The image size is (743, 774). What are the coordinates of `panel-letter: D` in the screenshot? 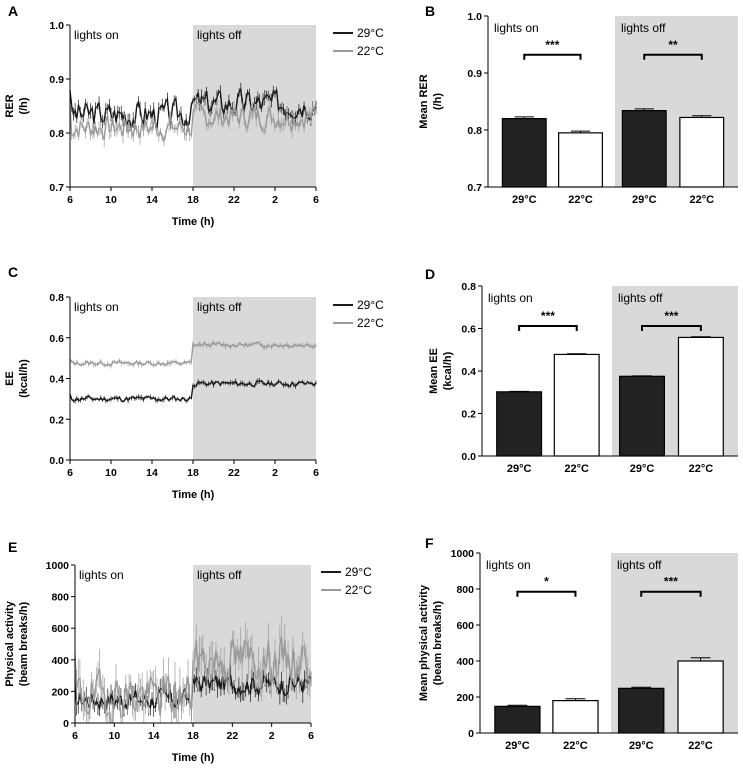 It's located at (430, 274).